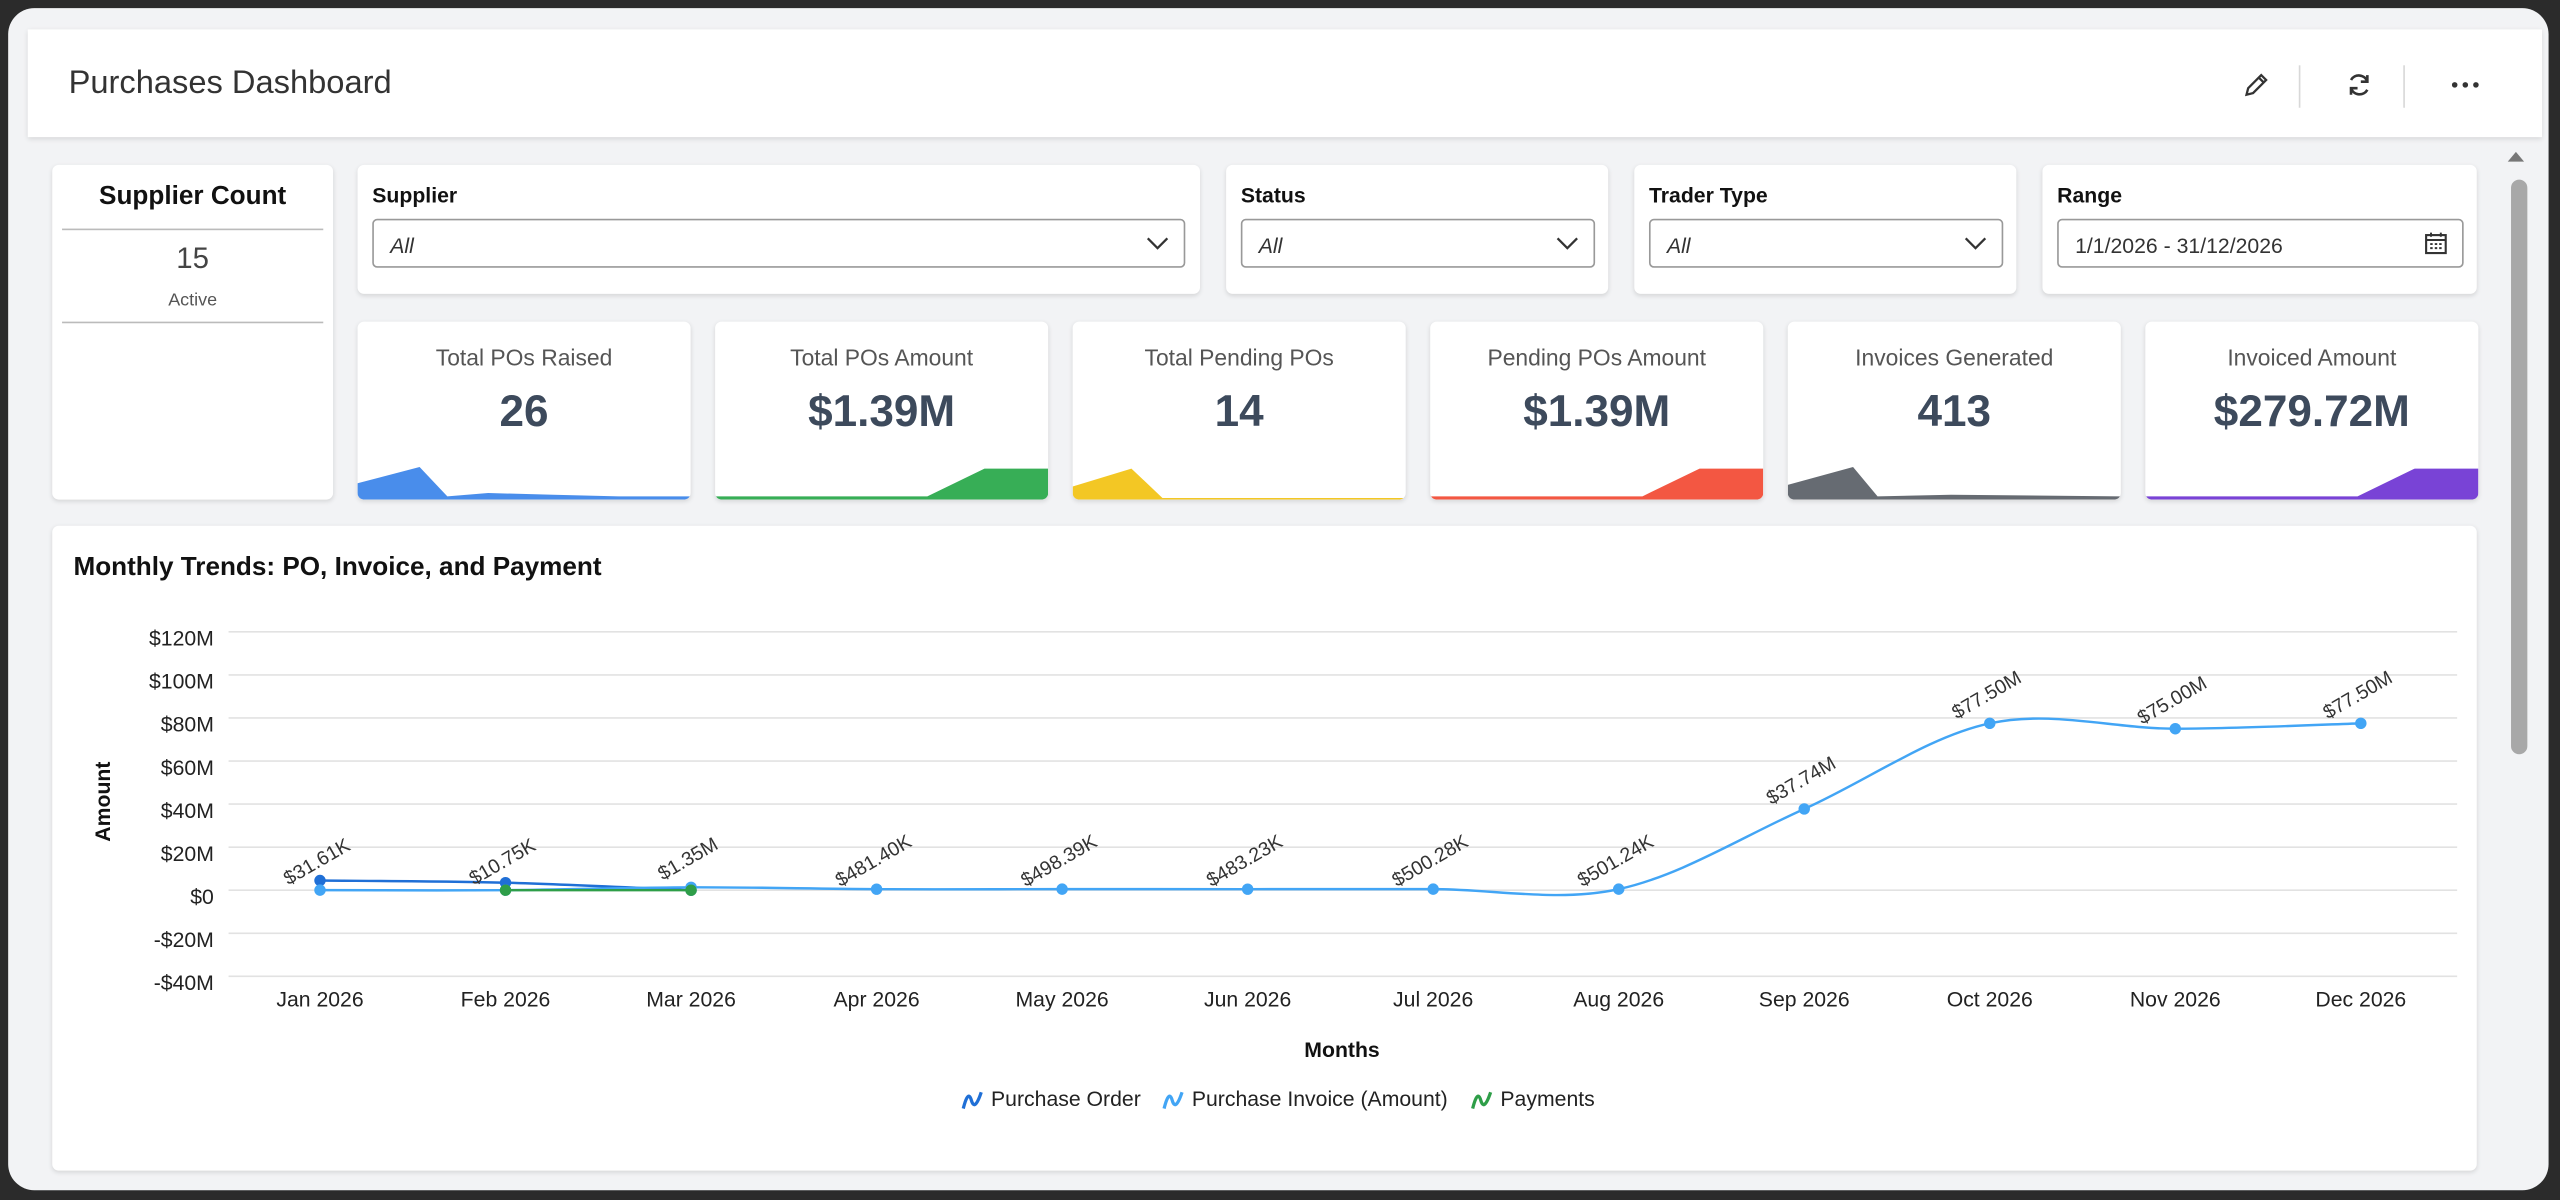 The width and height of the screenshot is (2560, 1200). I want to click on kpi-value: $279.72M, so click(2311, 411).